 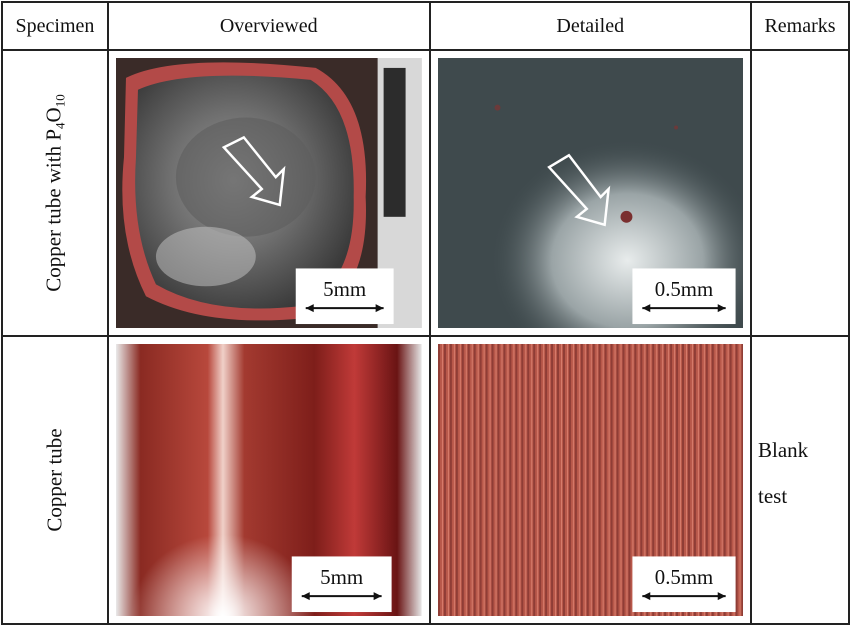 I want to click on remarks-text: Blank test, so click(x=783, y=473).